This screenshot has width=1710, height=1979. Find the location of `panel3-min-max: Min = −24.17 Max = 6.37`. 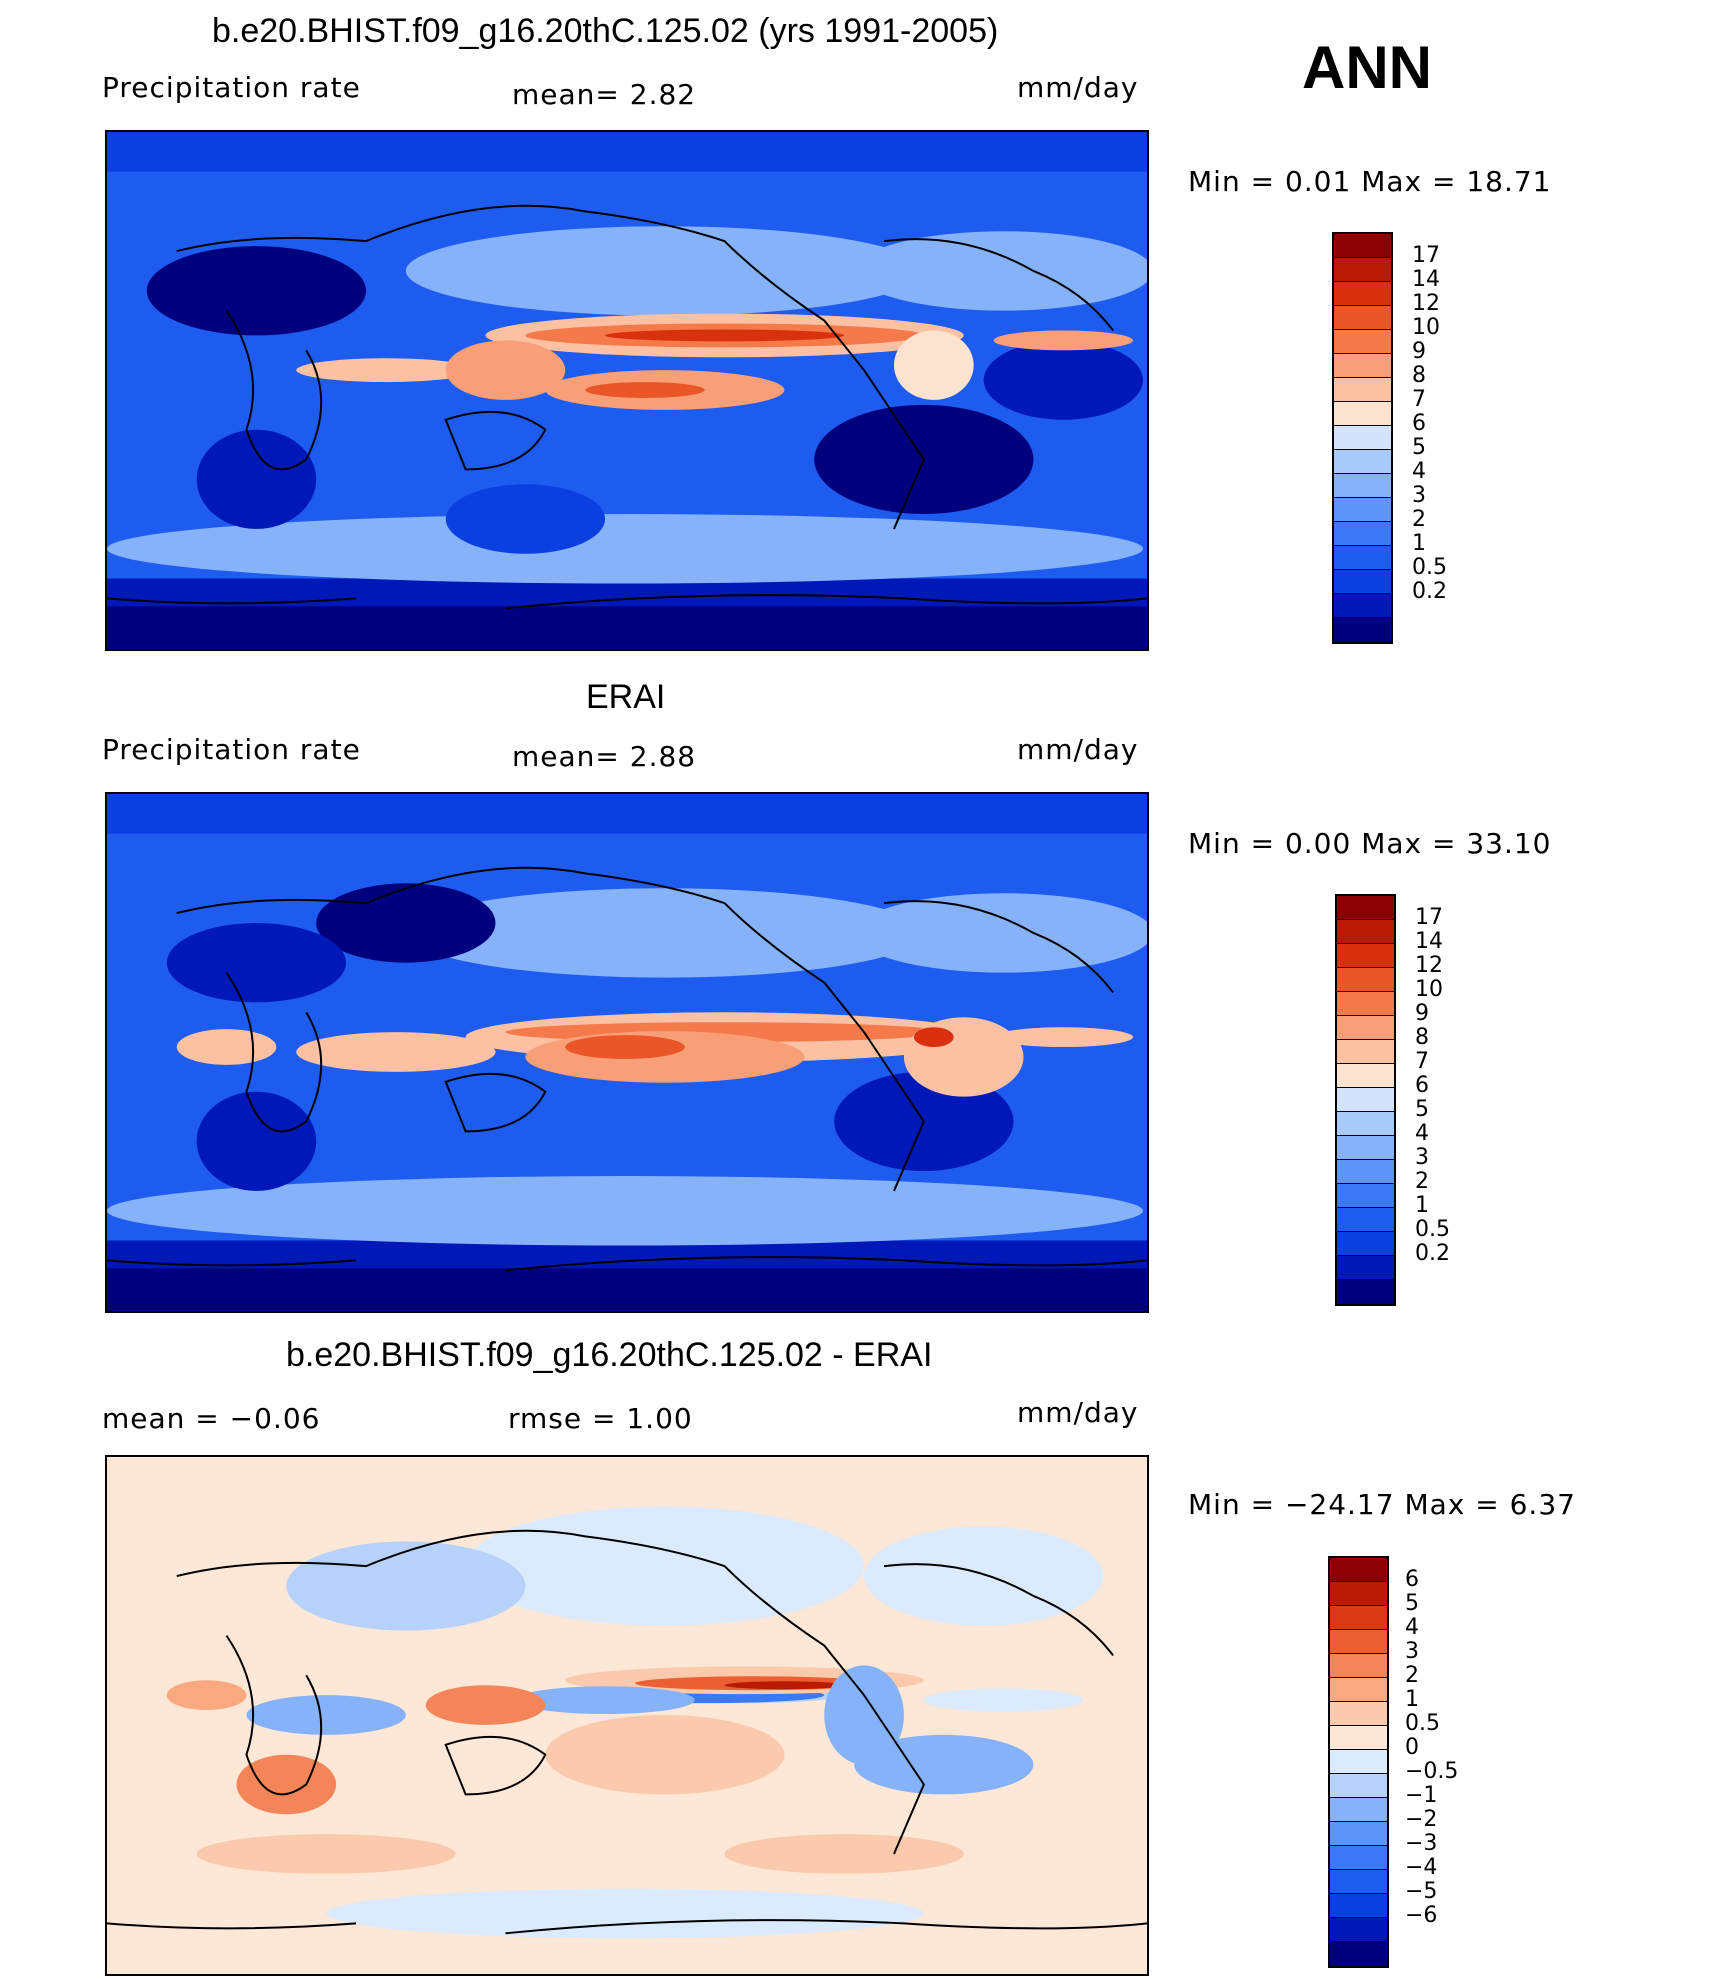

panel3-min-max: Min = −24.17 Max = 6.37 is located at coordinates (1382, 1504).